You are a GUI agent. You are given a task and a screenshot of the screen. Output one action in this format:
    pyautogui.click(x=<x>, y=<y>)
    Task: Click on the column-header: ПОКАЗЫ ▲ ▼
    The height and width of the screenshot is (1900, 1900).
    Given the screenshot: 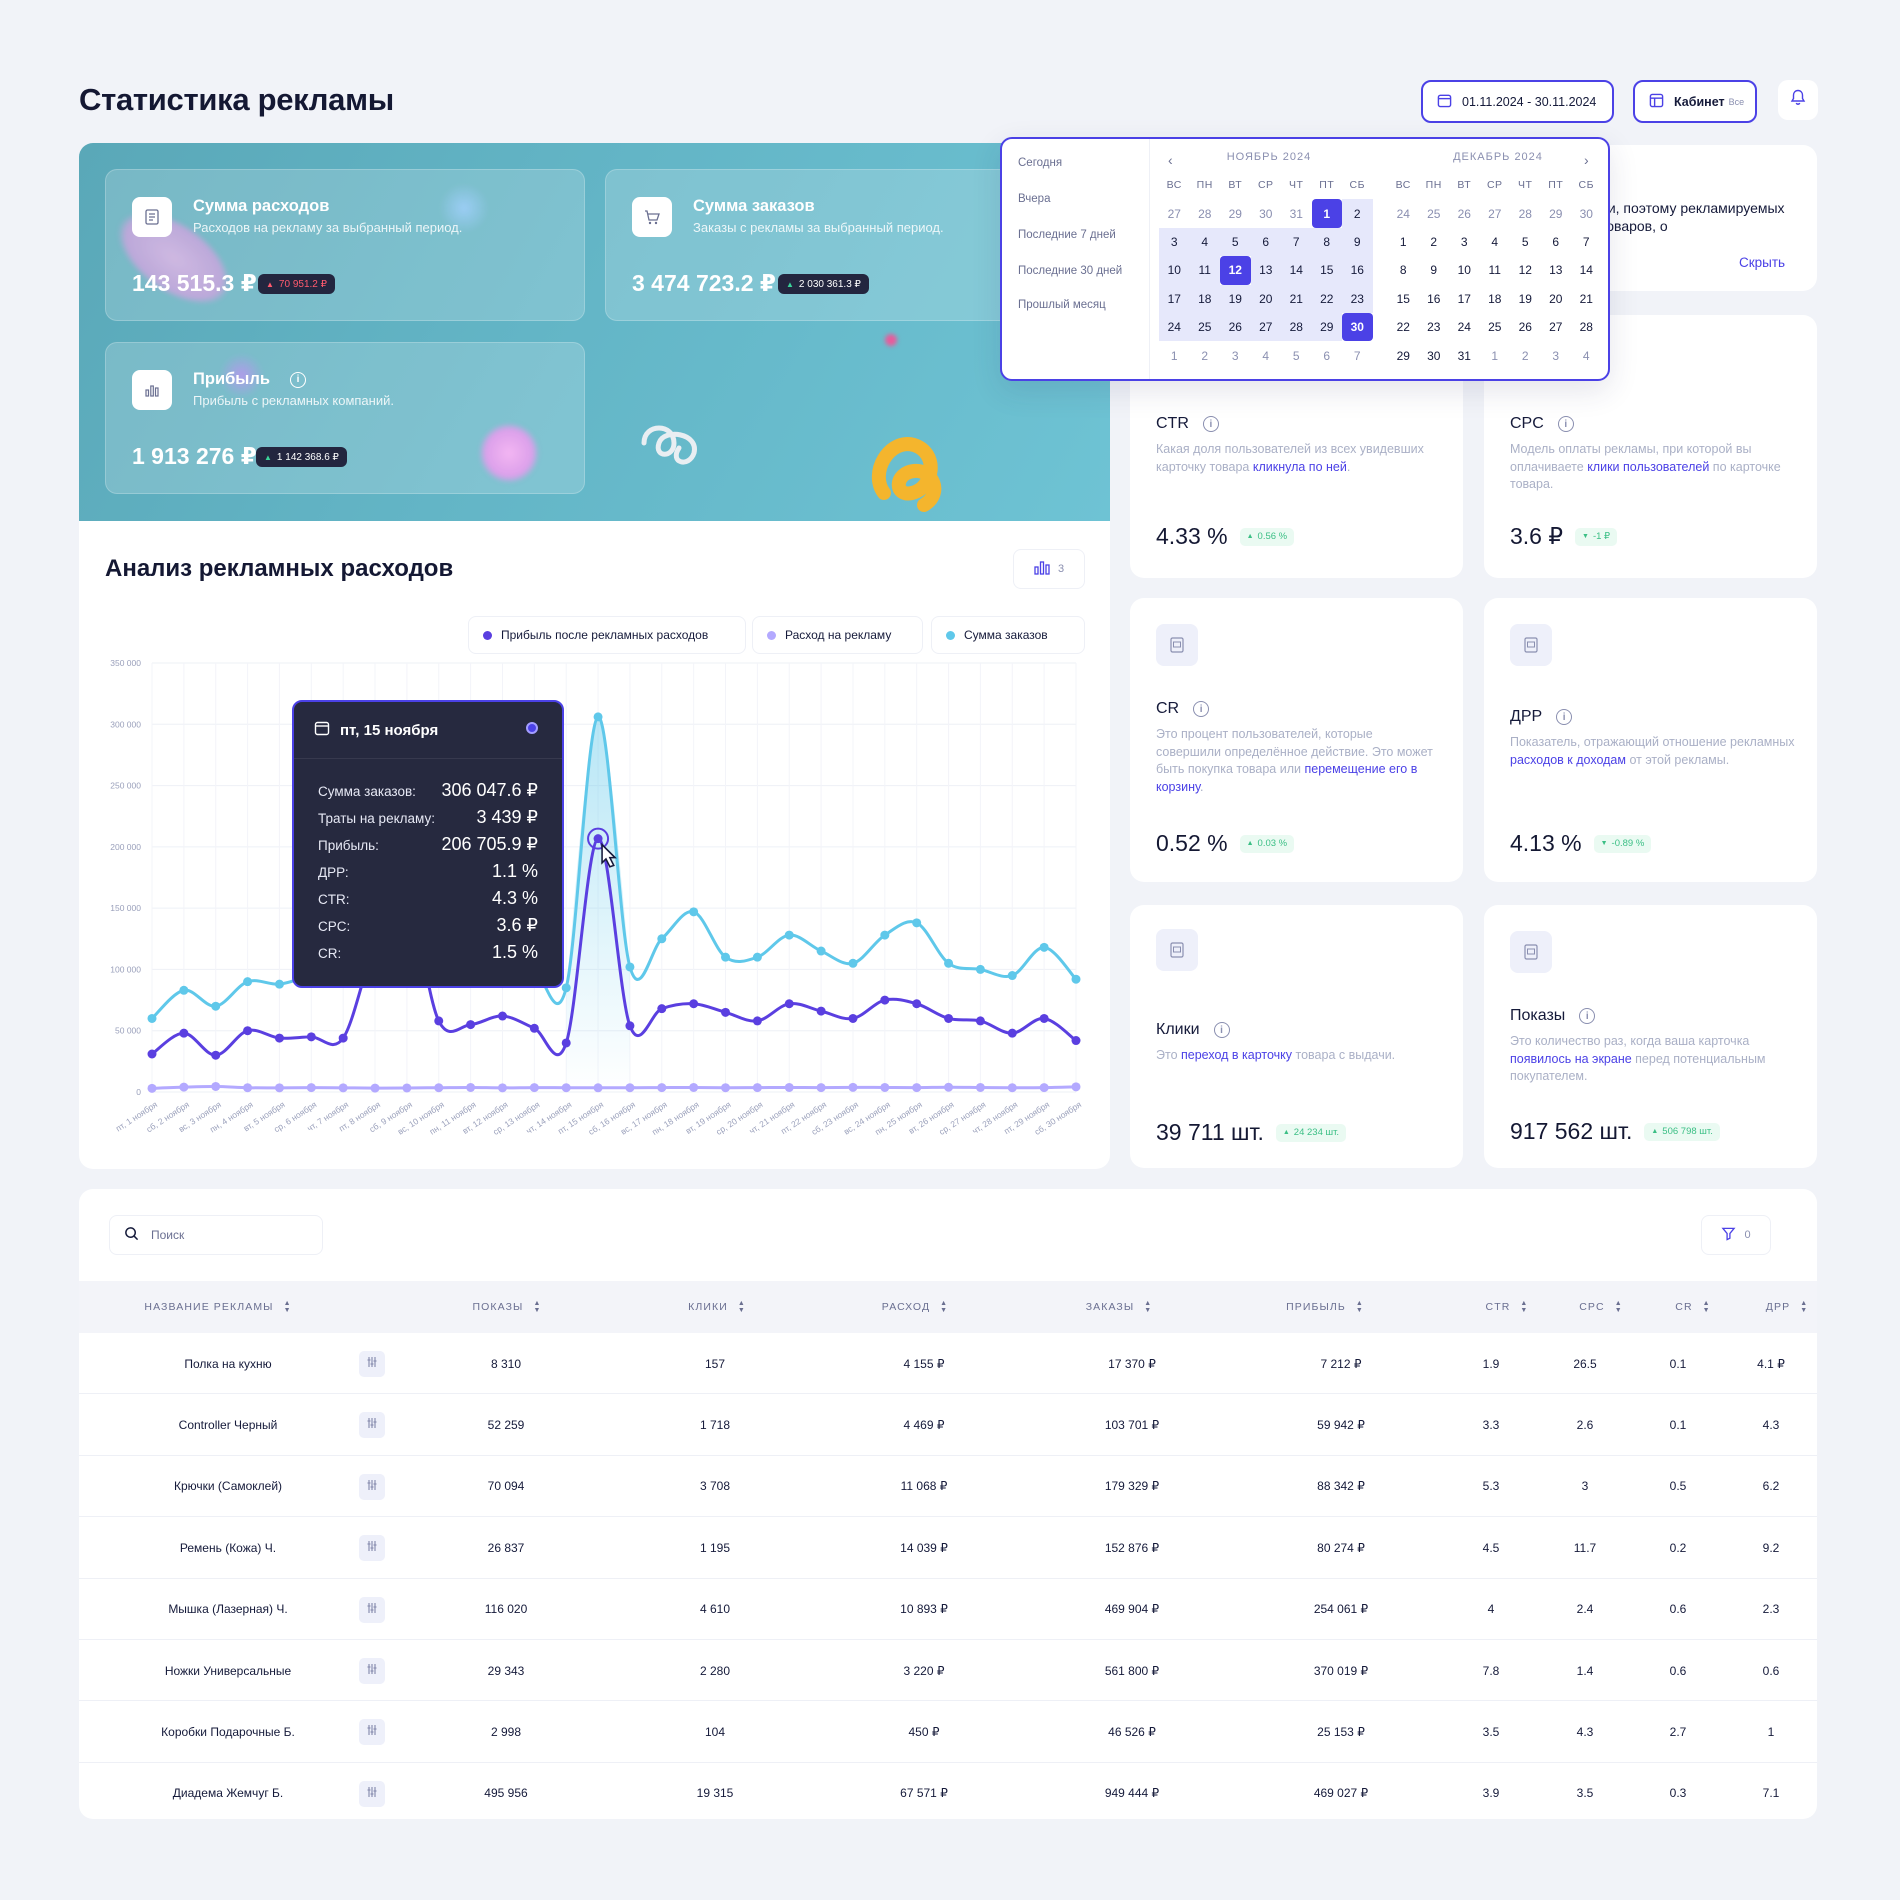 What is the action you would take?
    pyautogui.click(x=507, y=1307)
    